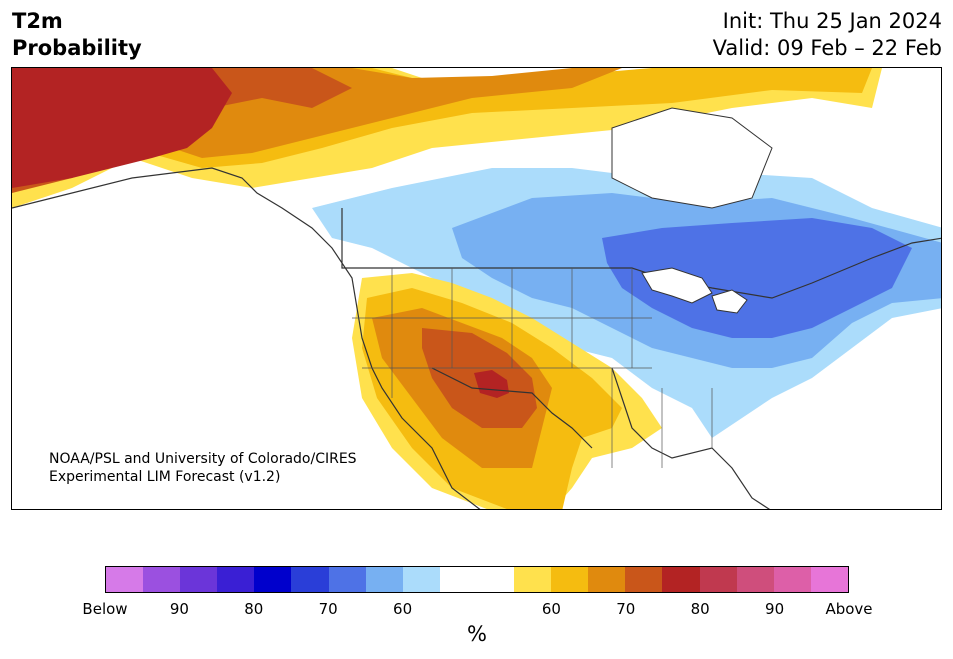 This screenshot has width=953, height=659. I want to click on region-above-90-alaska, so click(122, 128).